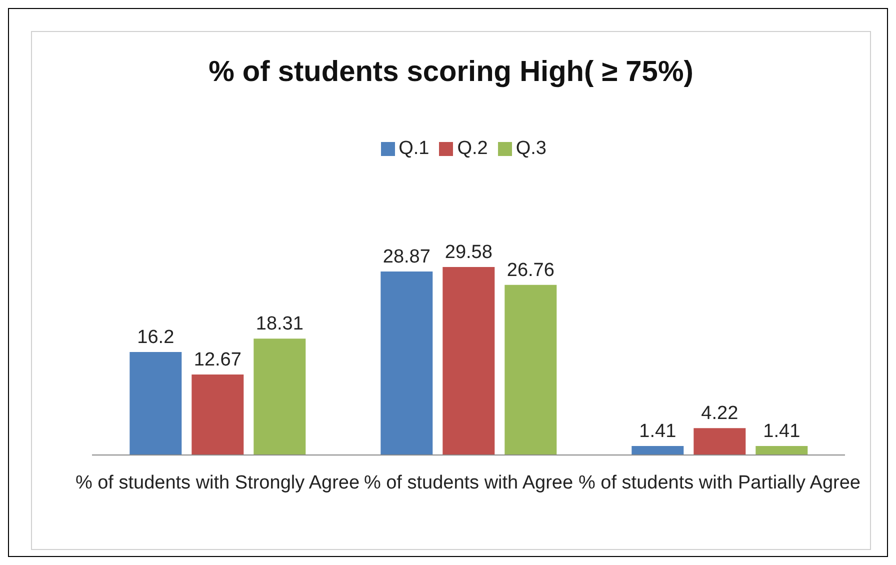 The height and width of the screenshot is (565, 896). Describe the element at coordinates (217, 483) in the screenshot. I see `x-tick-label: % of students with Strongly Agree` at that location.